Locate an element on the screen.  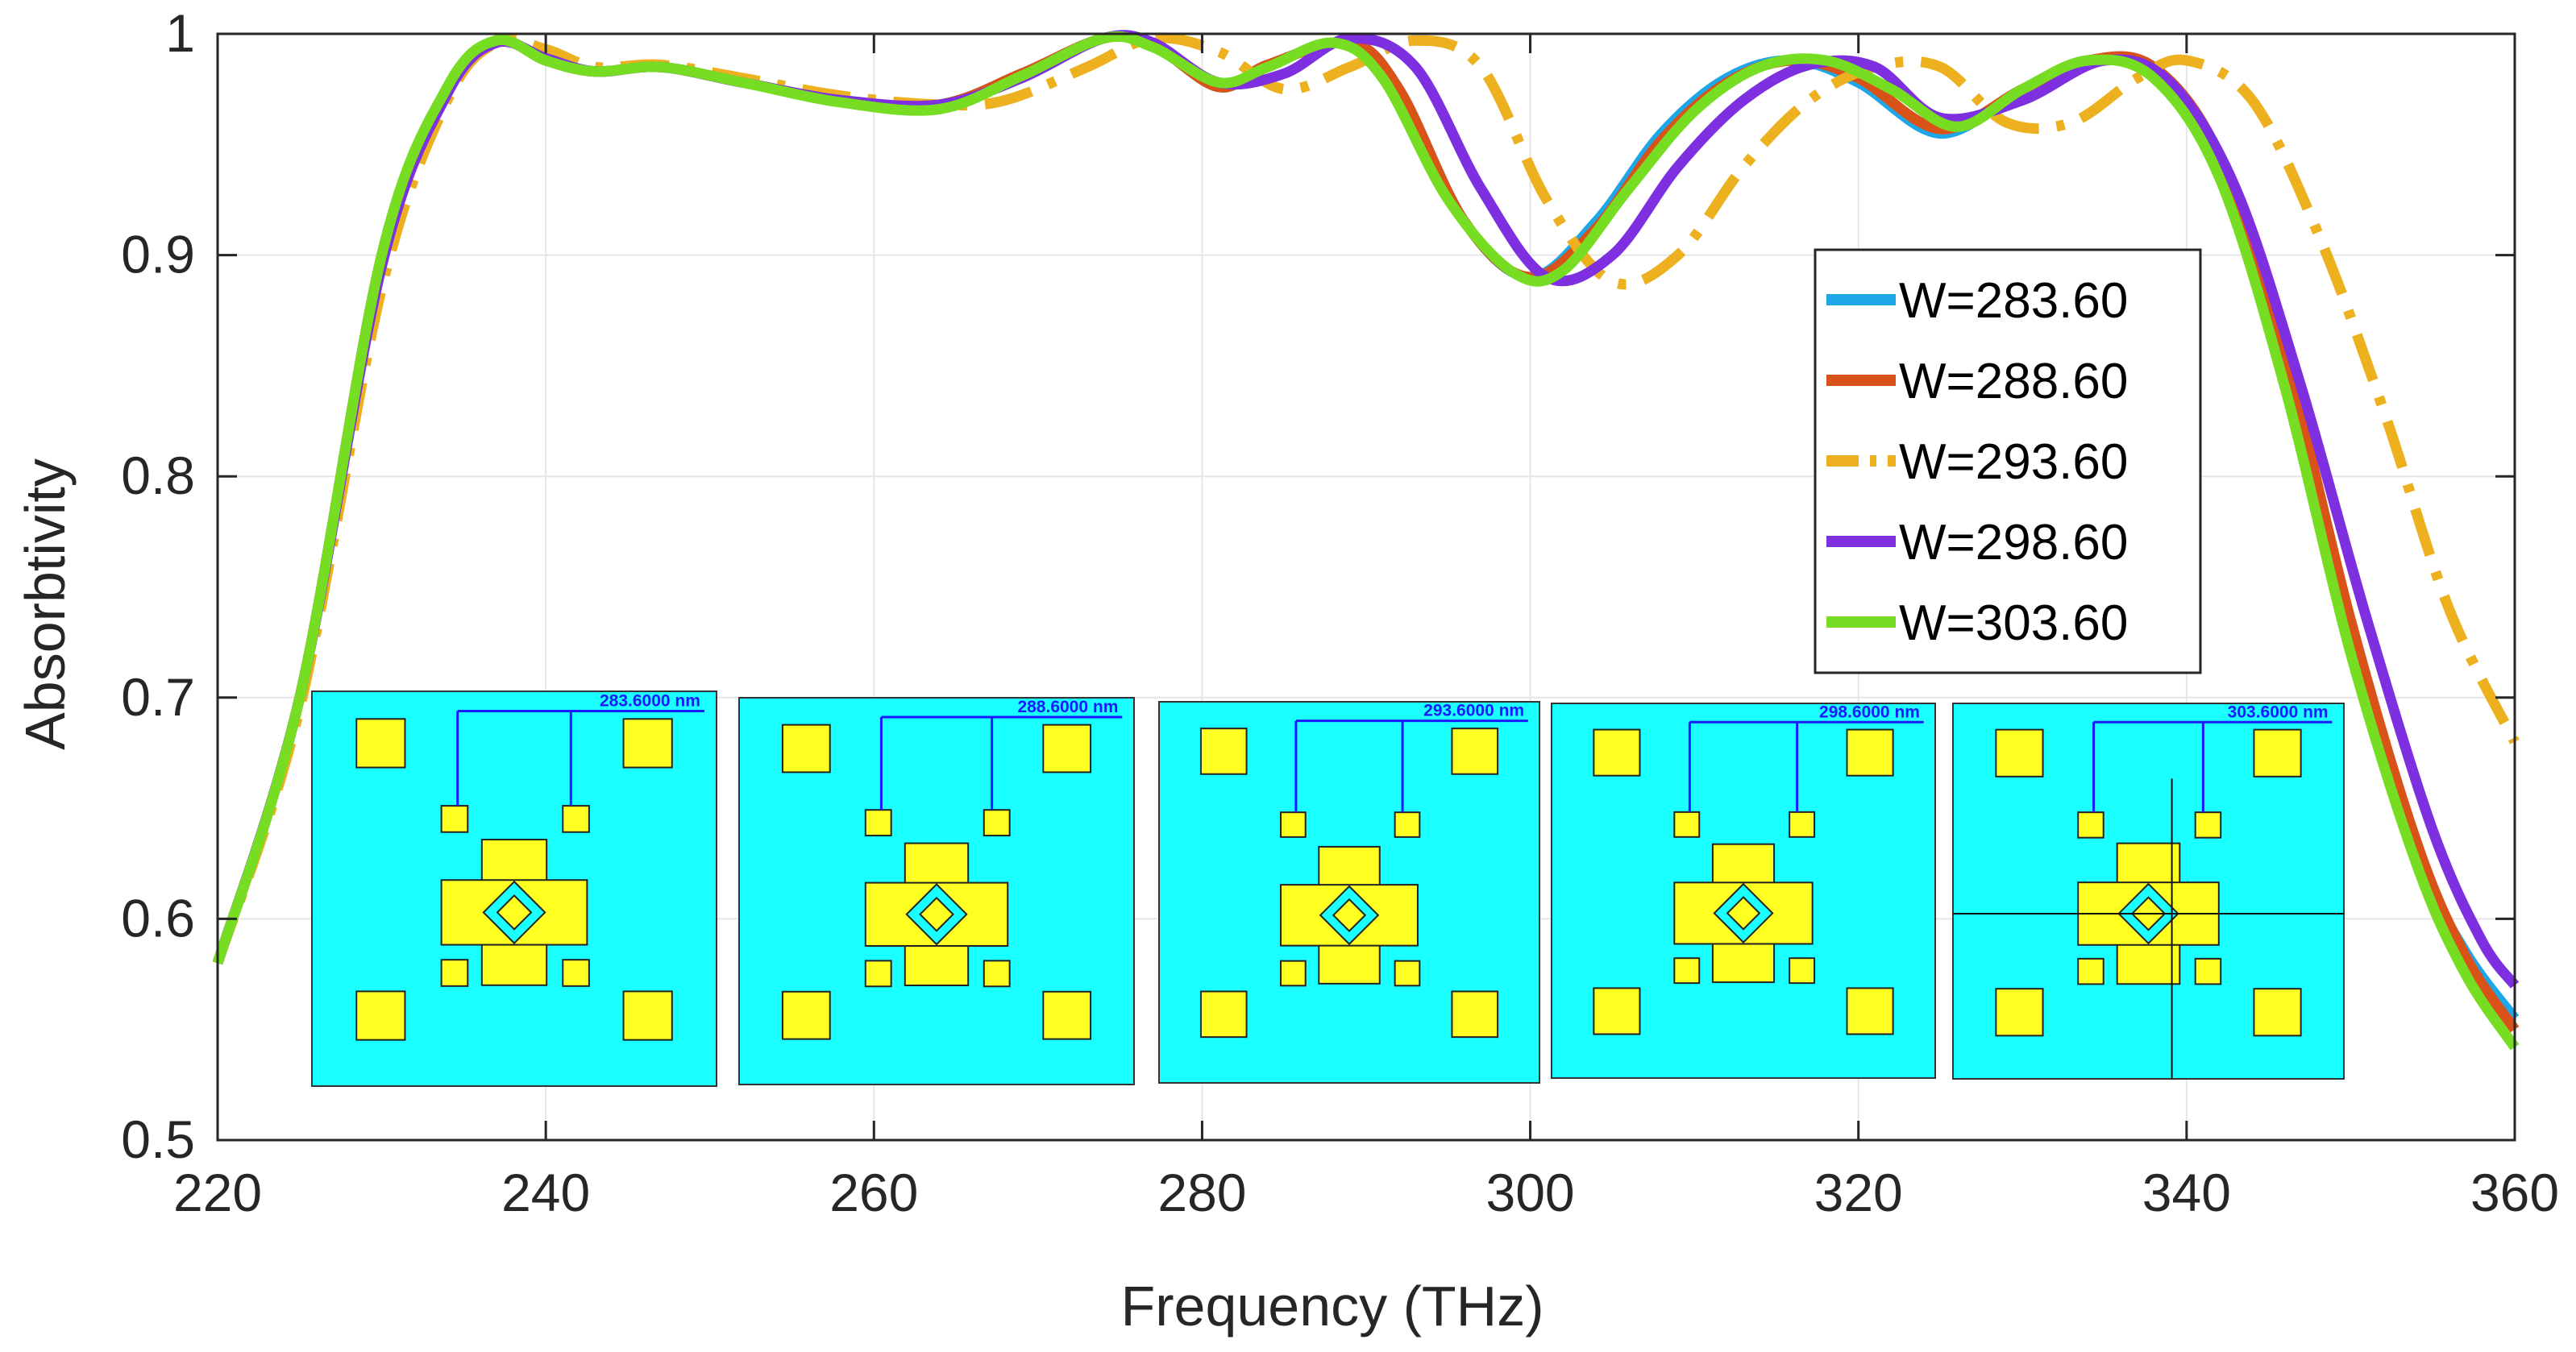
legend-label-4: W=298.60 is located at coordinates (2013, 542).